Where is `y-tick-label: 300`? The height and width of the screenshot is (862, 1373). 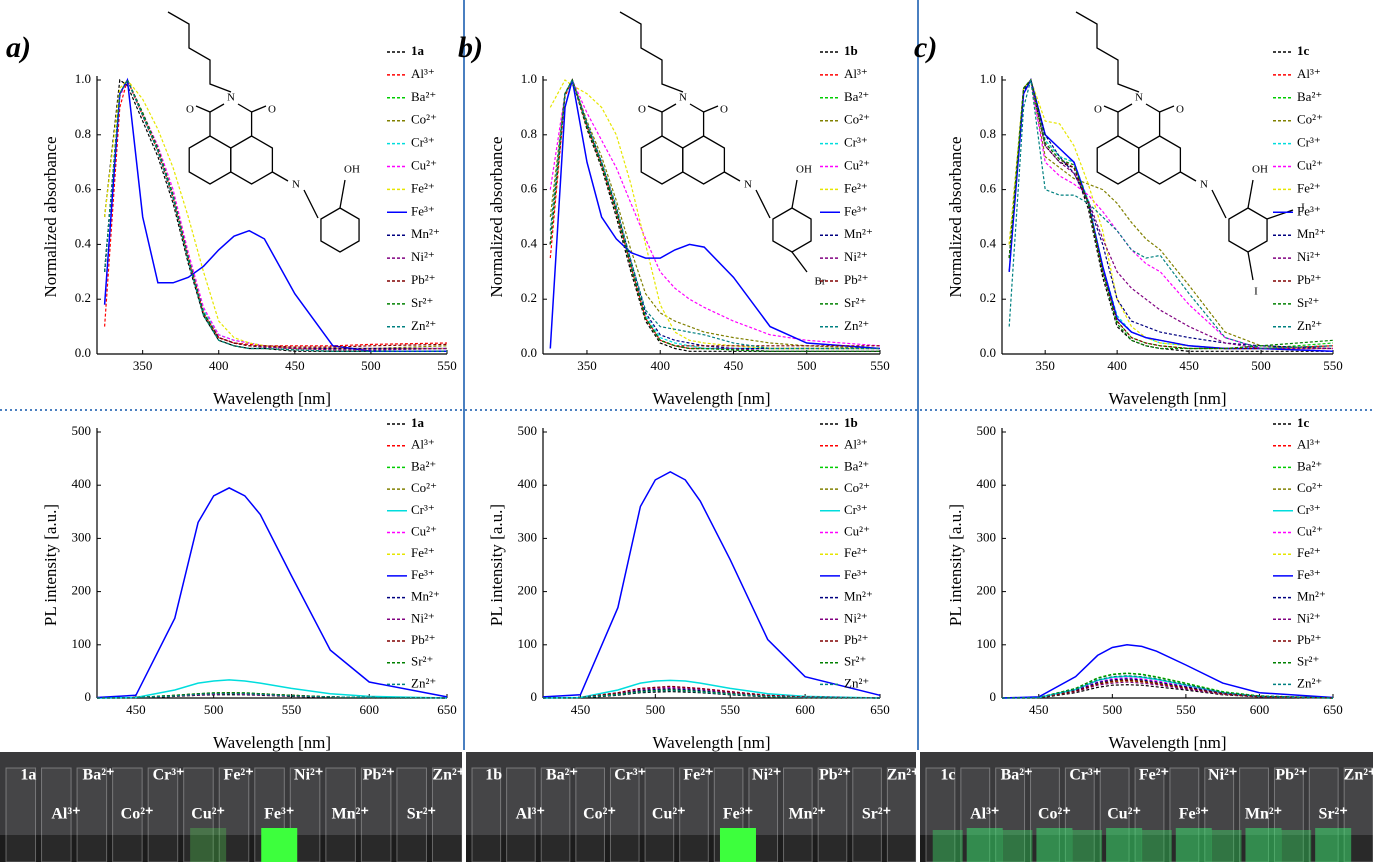 y-tick-label: 300 is located at coordinates (82, 536).